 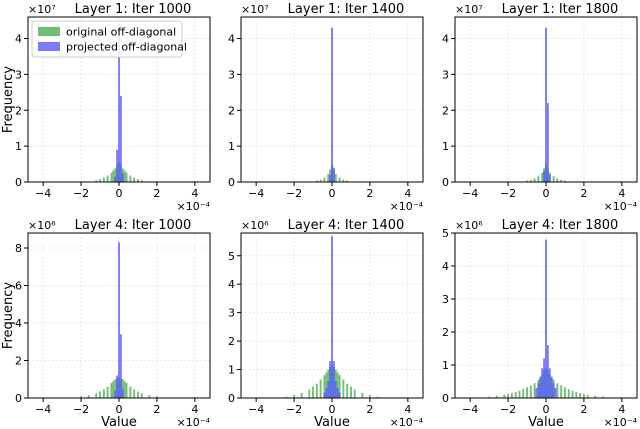 I want to click on panel-title: Layer 1: Iter 1000, so click(x=133, y=9).